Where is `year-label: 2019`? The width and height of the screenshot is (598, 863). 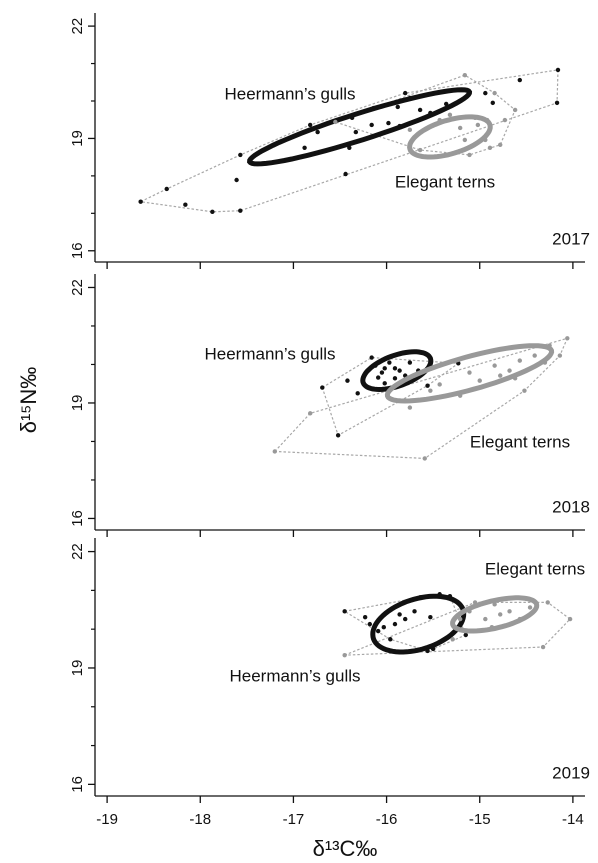 year-label: 2019 is located at coordinates (571, 772).